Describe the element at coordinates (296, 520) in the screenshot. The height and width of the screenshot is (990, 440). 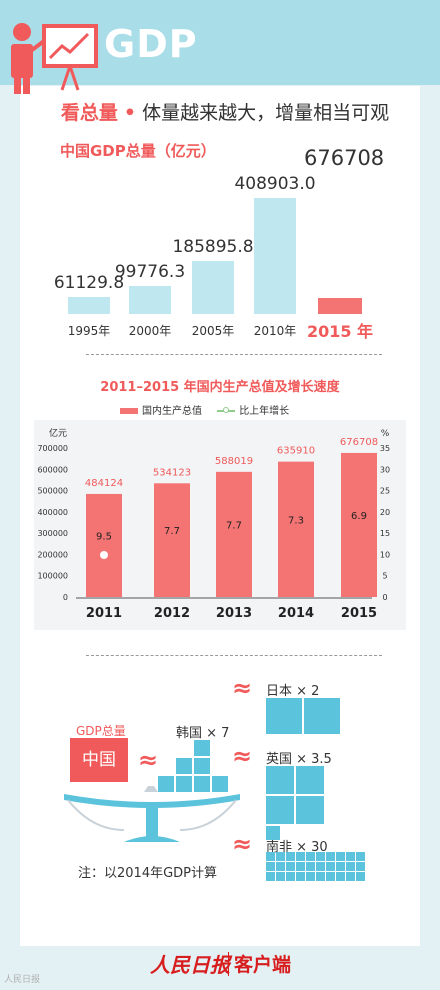
I see `growth-value-label: 7.3` at that location.